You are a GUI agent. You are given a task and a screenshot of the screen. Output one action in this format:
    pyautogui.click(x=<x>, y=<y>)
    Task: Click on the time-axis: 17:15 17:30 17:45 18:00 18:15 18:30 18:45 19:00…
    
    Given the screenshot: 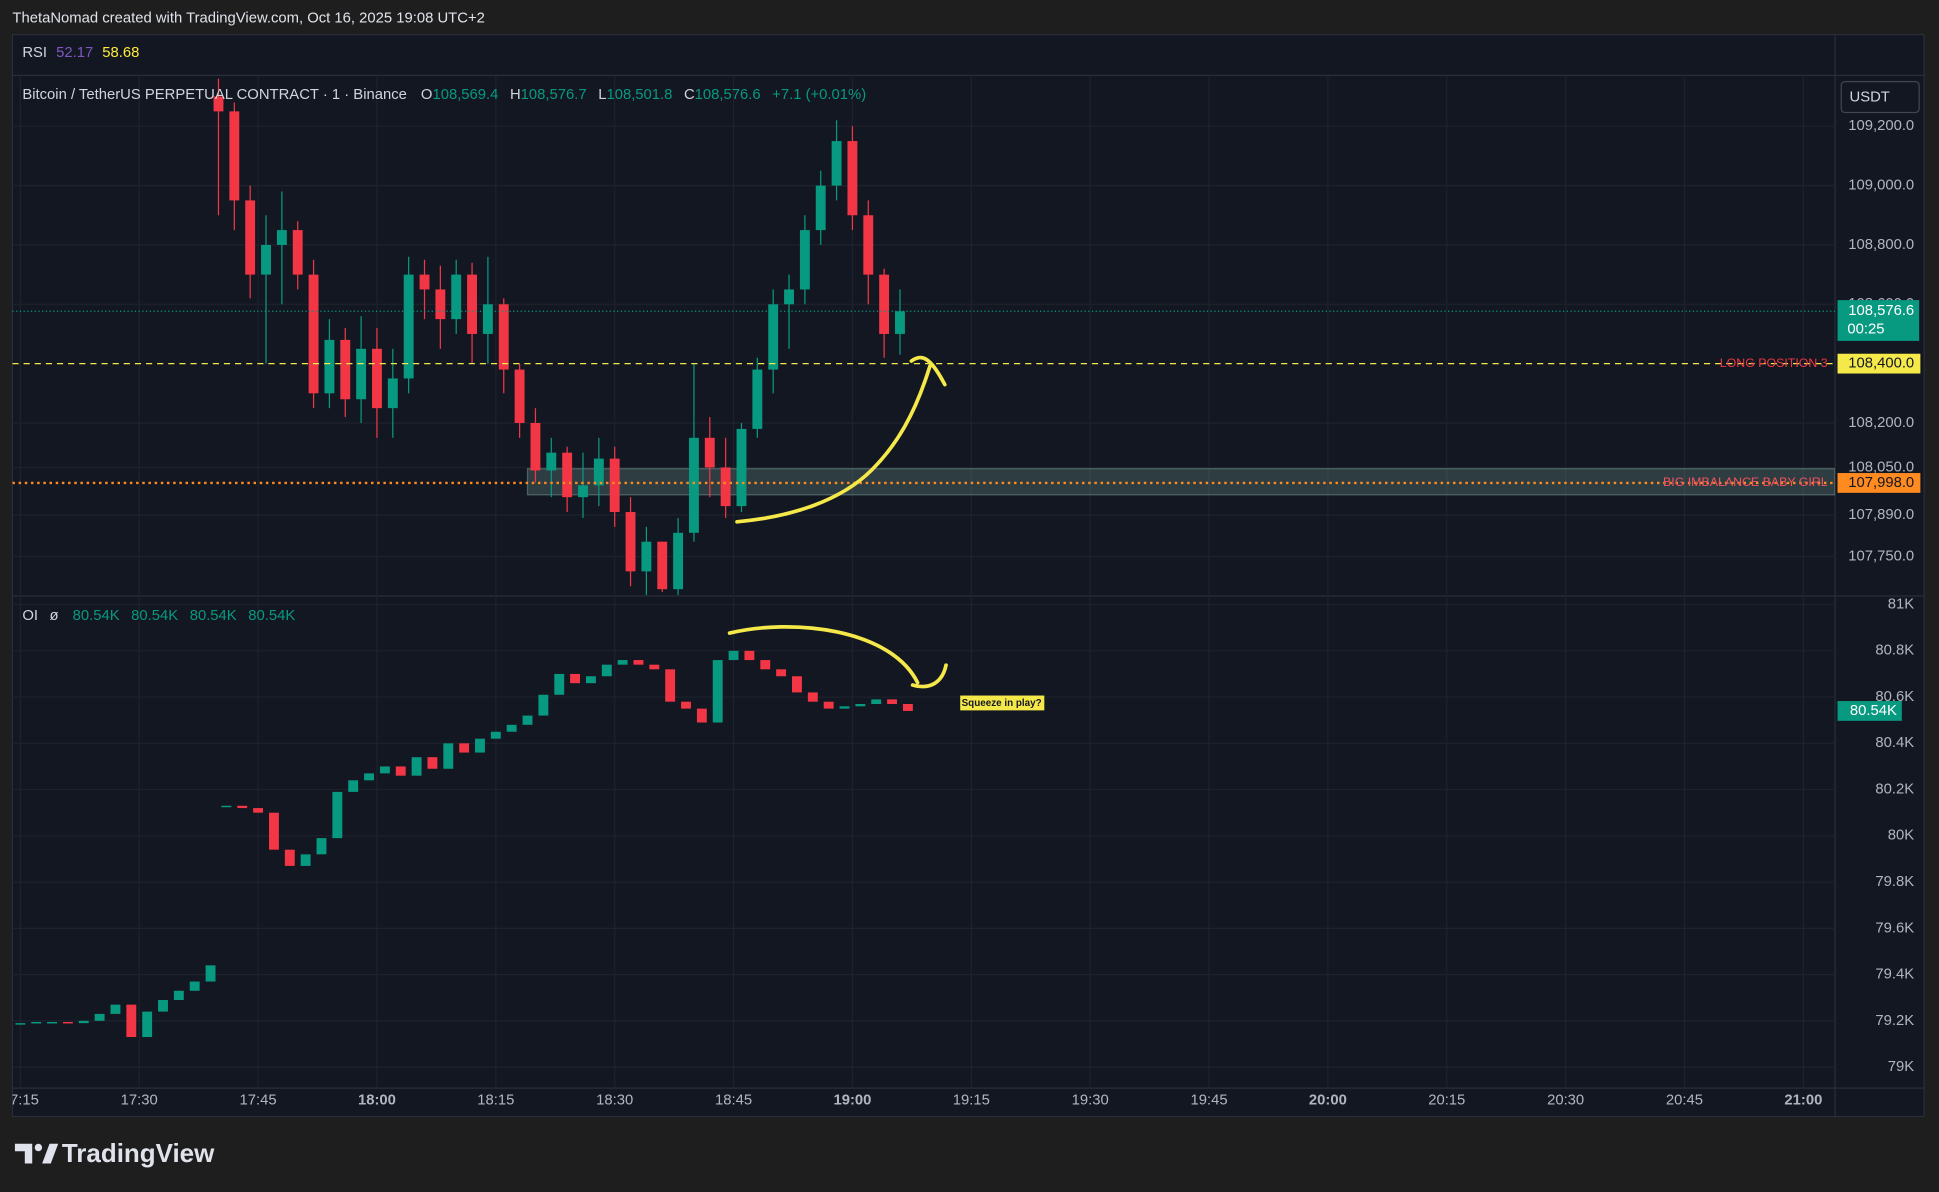 What is the action you would take?
    pyautogui.click(x=917, y=1100)
    